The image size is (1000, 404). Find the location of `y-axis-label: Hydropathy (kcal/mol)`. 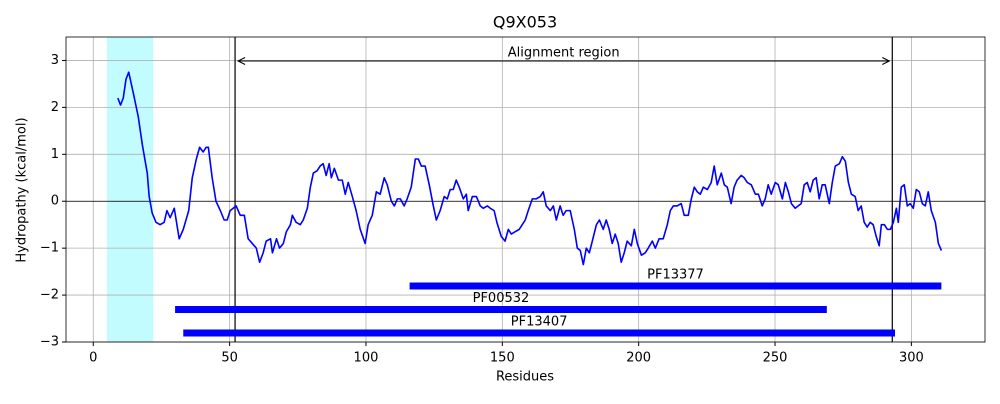

y-axis-label: Hydropathy (kcal/mol) is located at coordinates (22, 189).